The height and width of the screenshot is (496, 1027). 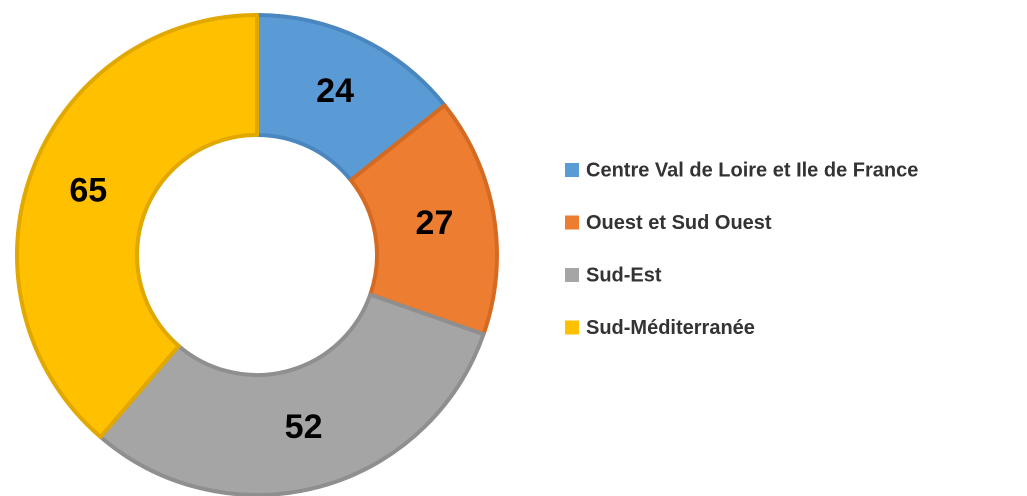 I want to click on data-label: 52, so click(x=304, y=427).